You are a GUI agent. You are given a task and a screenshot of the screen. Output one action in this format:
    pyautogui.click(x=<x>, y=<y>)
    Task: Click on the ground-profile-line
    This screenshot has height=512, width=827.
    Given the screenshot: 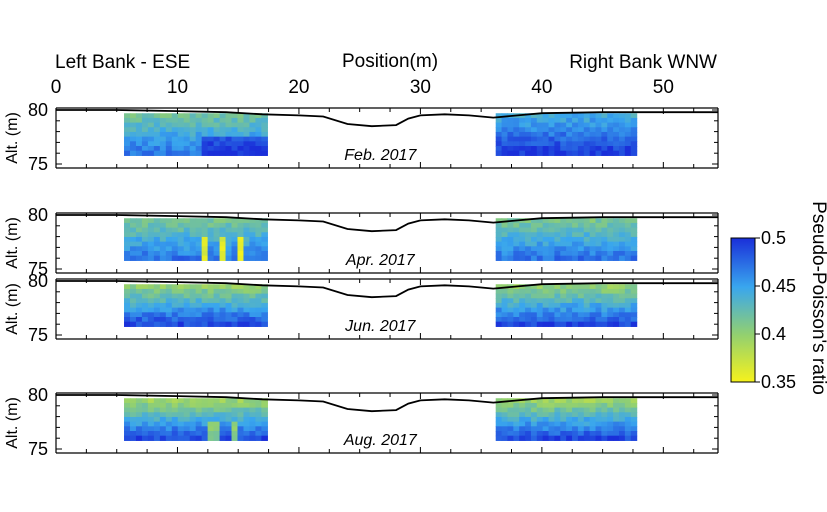 What is the action you would take?
    pyautogui.click(x=387, y=289)
    